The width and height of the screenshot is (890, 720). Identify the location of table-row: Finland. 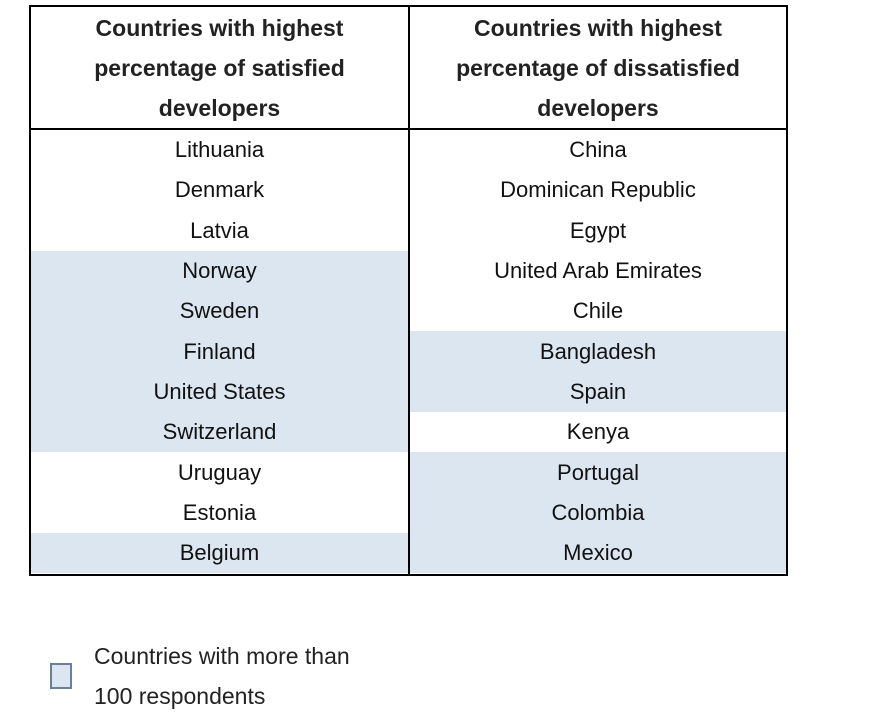
(219, 351).